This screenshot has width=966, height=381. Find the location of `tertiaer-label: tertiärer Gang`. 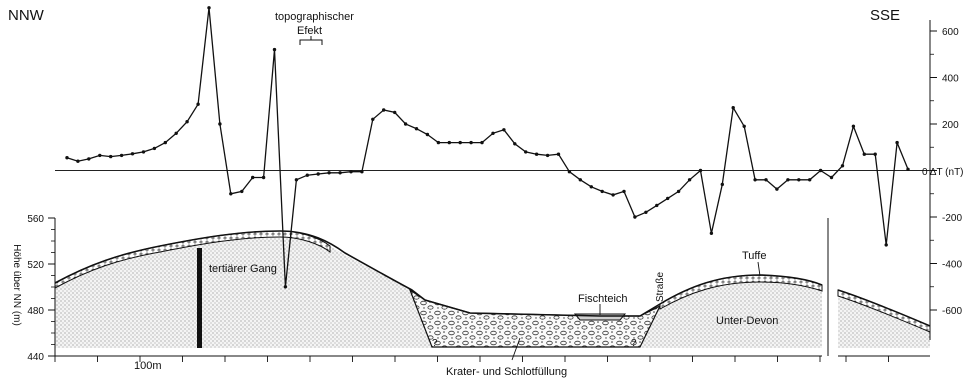

tertiaer-label: tertiärer Gang is located at coordinates (243, 269).